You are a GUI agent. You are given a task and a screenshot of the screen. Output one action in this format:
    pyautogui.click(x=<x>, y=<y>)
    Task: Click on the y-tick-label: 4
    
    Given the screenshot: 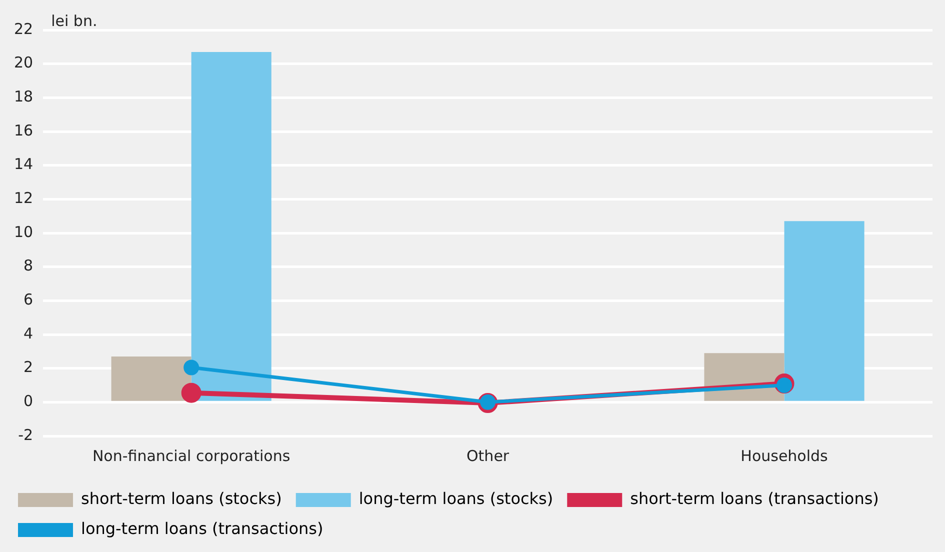 What is the action you would take?
    pyautogui.click(x=29, y=333)
    